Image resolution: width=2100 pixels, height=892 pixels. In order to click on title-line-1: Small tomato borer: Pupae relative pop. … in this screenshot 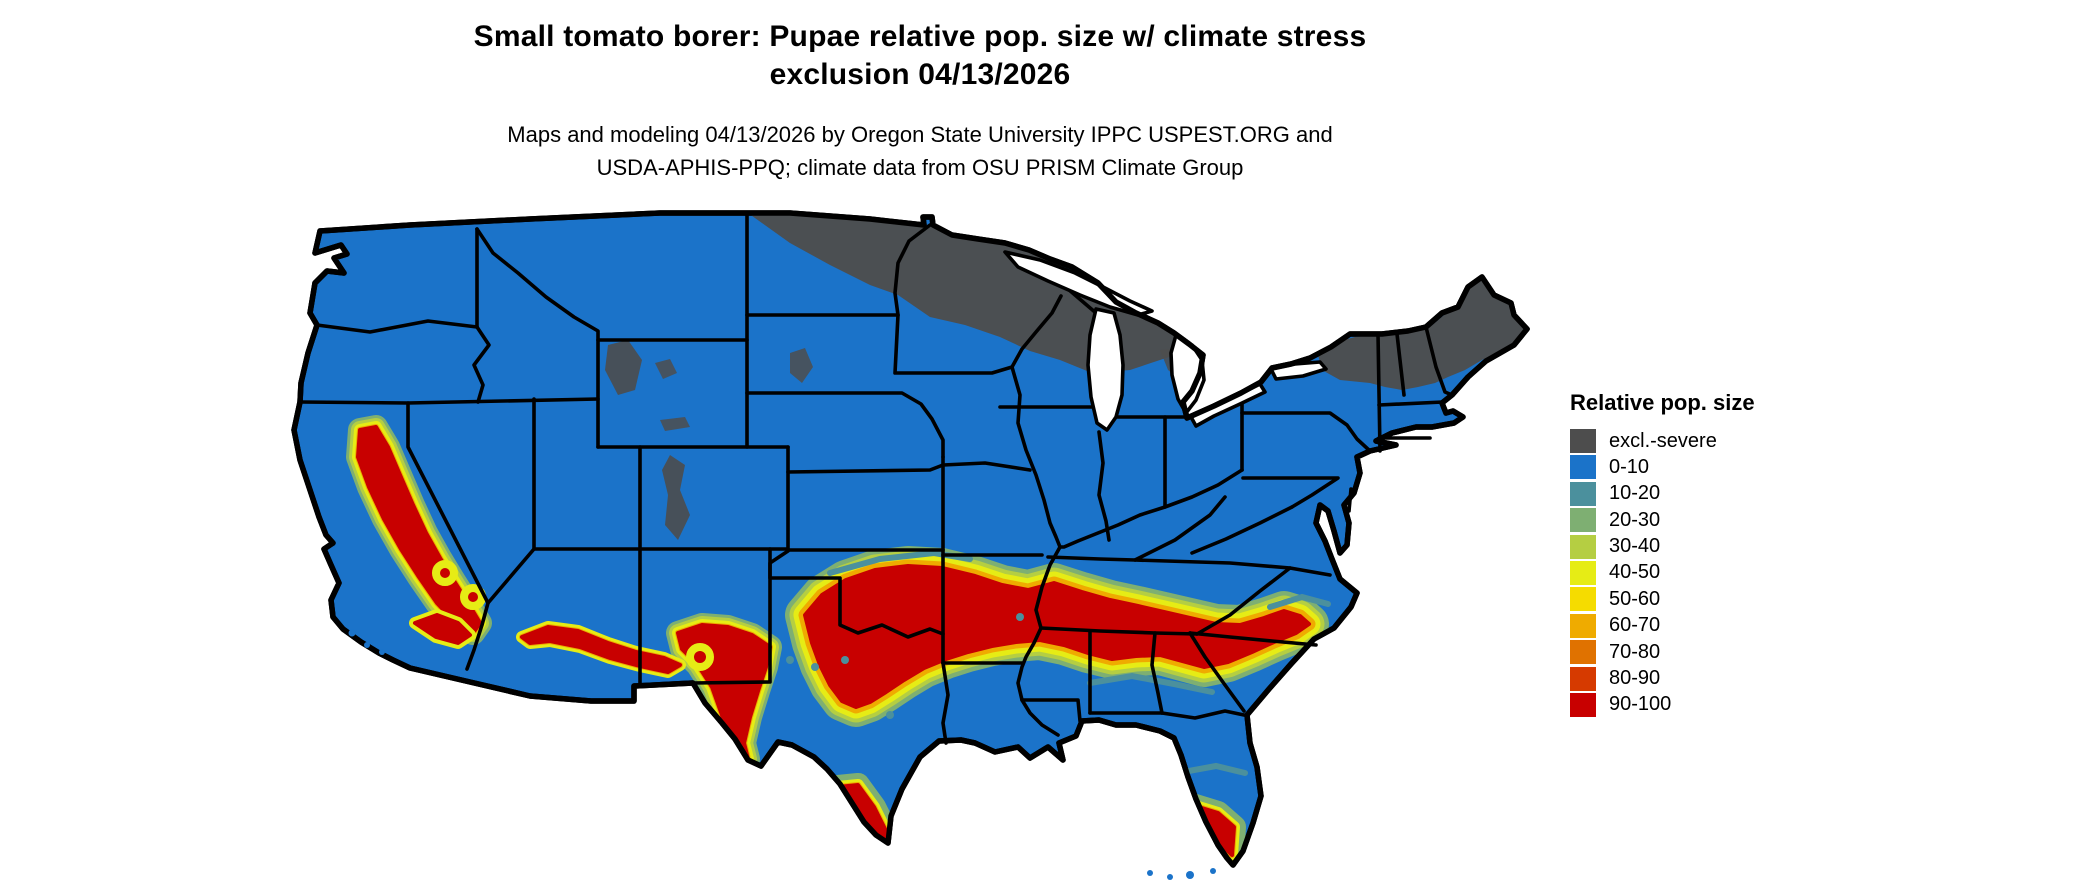, I will do `click(920, 36)`.